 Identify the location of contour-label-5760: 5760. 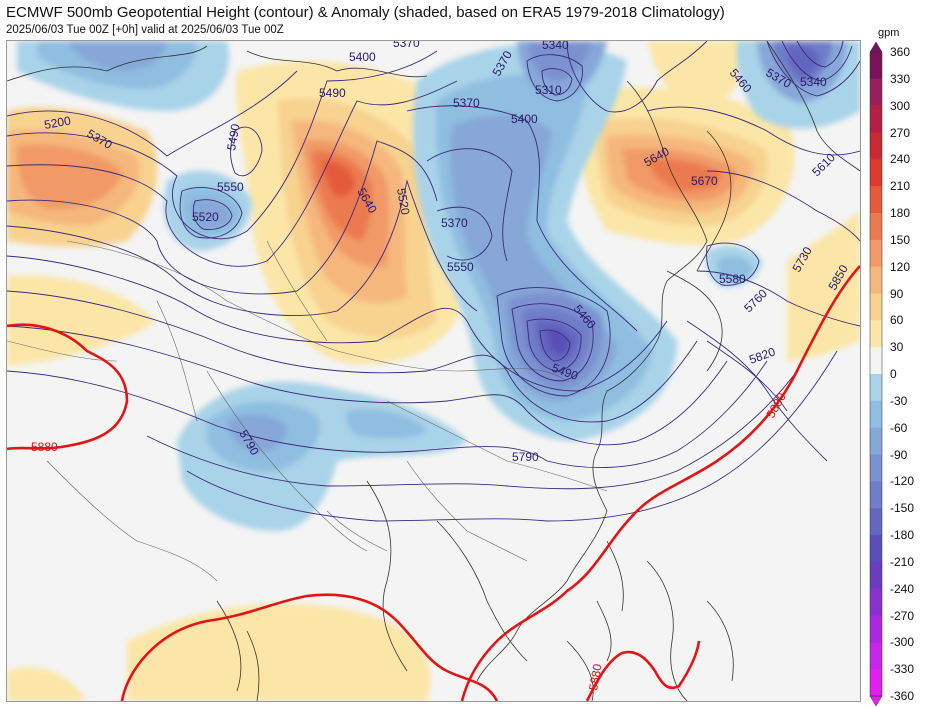
(755, 300).